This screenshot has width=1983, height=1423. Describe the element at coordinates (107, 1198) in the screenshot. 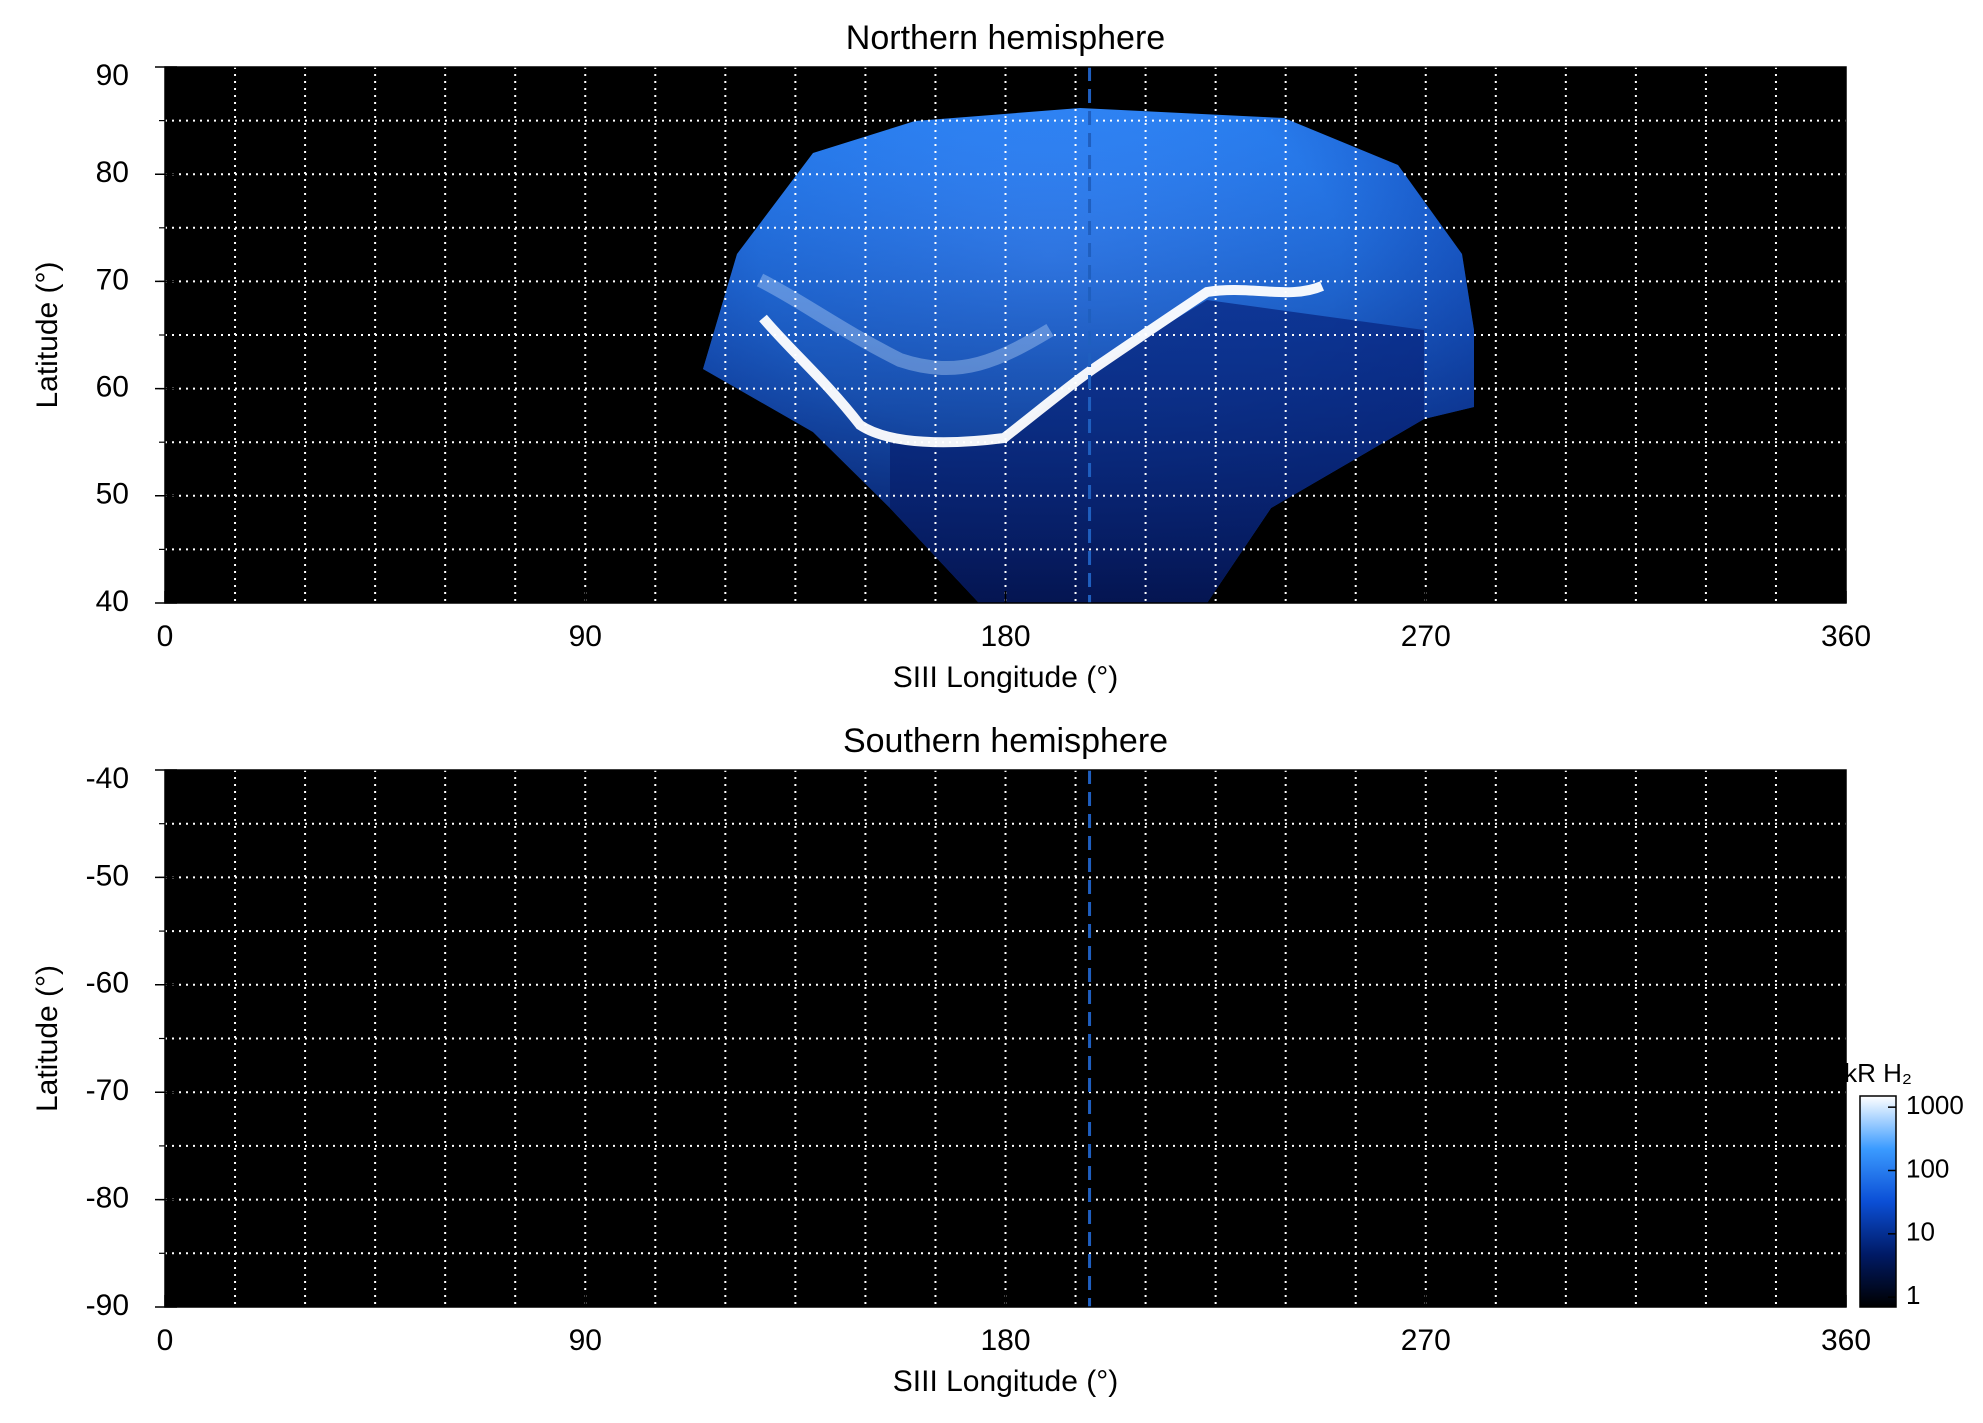

I see `y-tick-label: -80` at that location.